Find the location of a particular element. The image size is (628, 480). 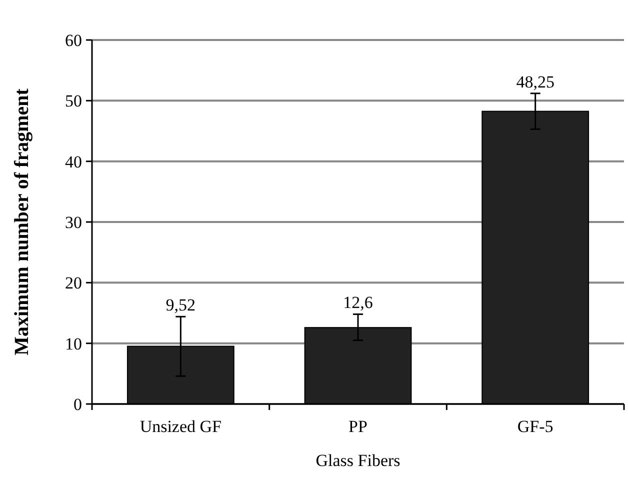

x-axis-title: Glass Fibers is located at coordinates (358, 460).